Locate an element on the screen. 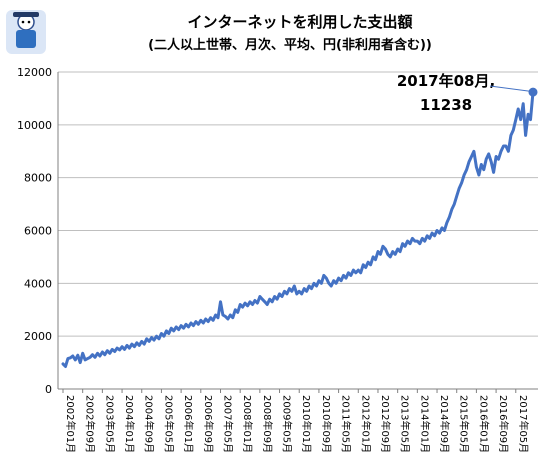 Image resolution: width=551 pixels, height=475 pixels. y-tick-label: 0 is located at coordinates (48, 389).